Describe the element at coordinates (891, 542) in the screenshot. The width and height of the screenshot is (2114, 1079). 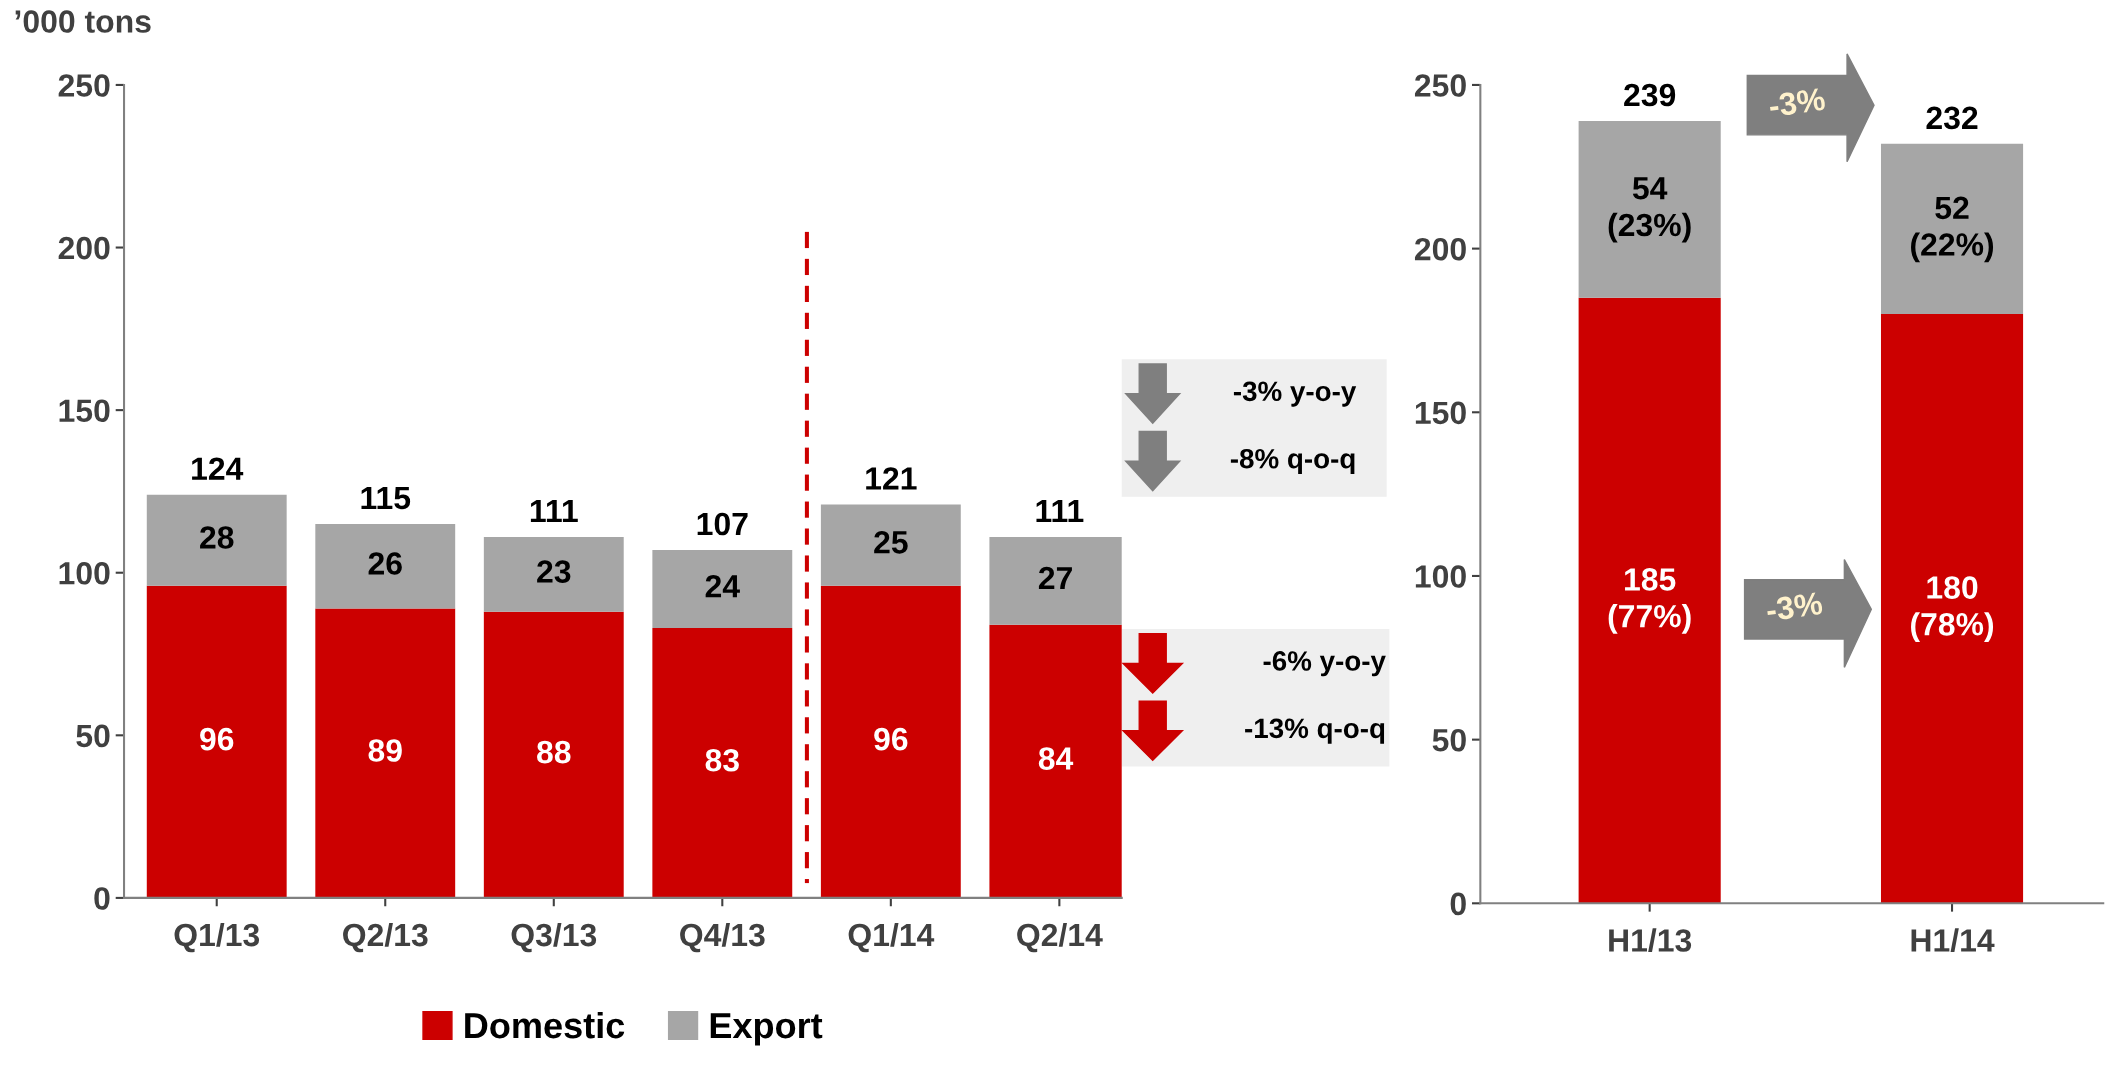
I see `data-label: 25` at that location.